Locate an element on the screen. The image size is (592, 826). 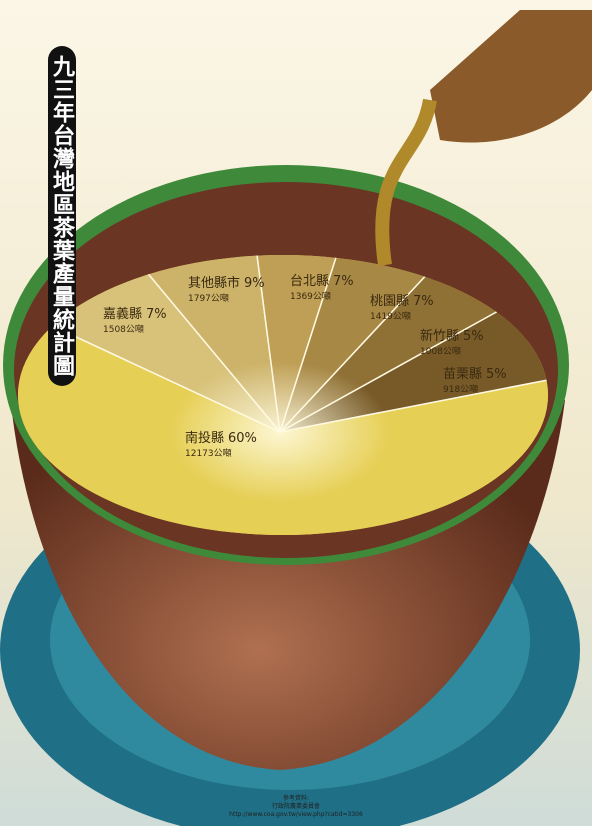
slice-label: 南投縣 60% is located at coordinates (221, 438).